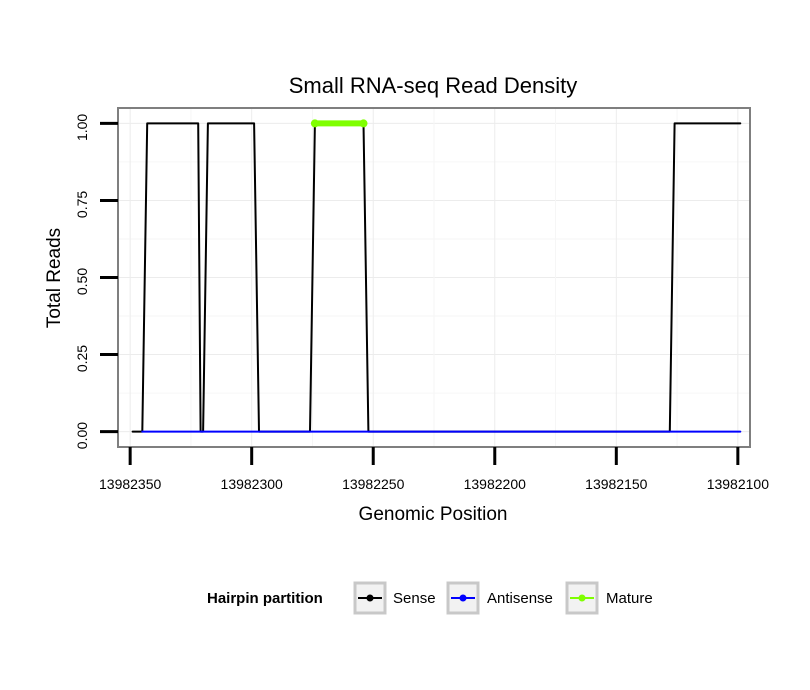  I want to click on y-axis-ticks: 0.00 0.25 0.50 0.75 1.00, so click(96, 281).